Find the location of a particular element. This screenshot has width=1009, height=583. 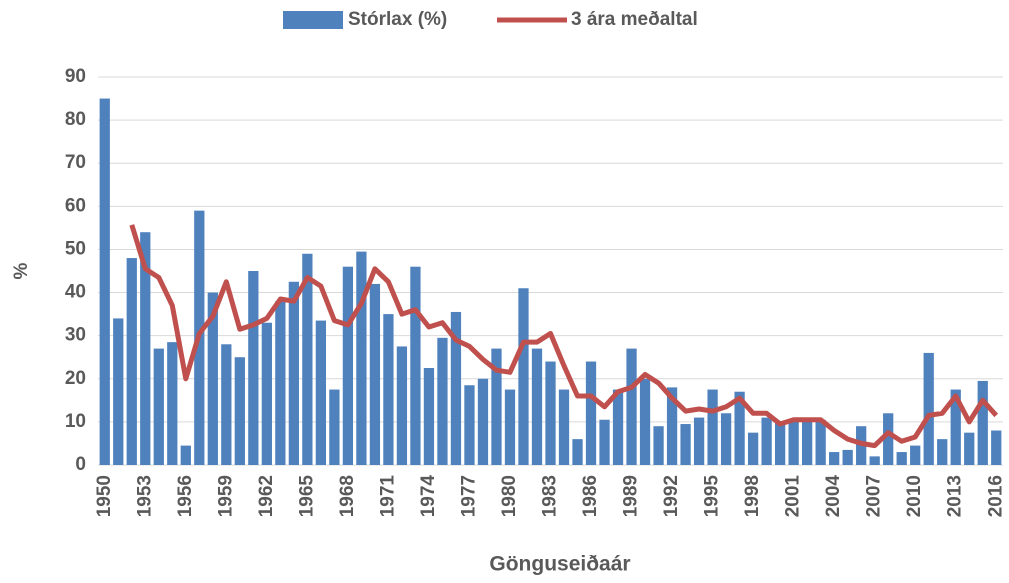

y-tick-label: 40 is located at coordinates (75, 292).